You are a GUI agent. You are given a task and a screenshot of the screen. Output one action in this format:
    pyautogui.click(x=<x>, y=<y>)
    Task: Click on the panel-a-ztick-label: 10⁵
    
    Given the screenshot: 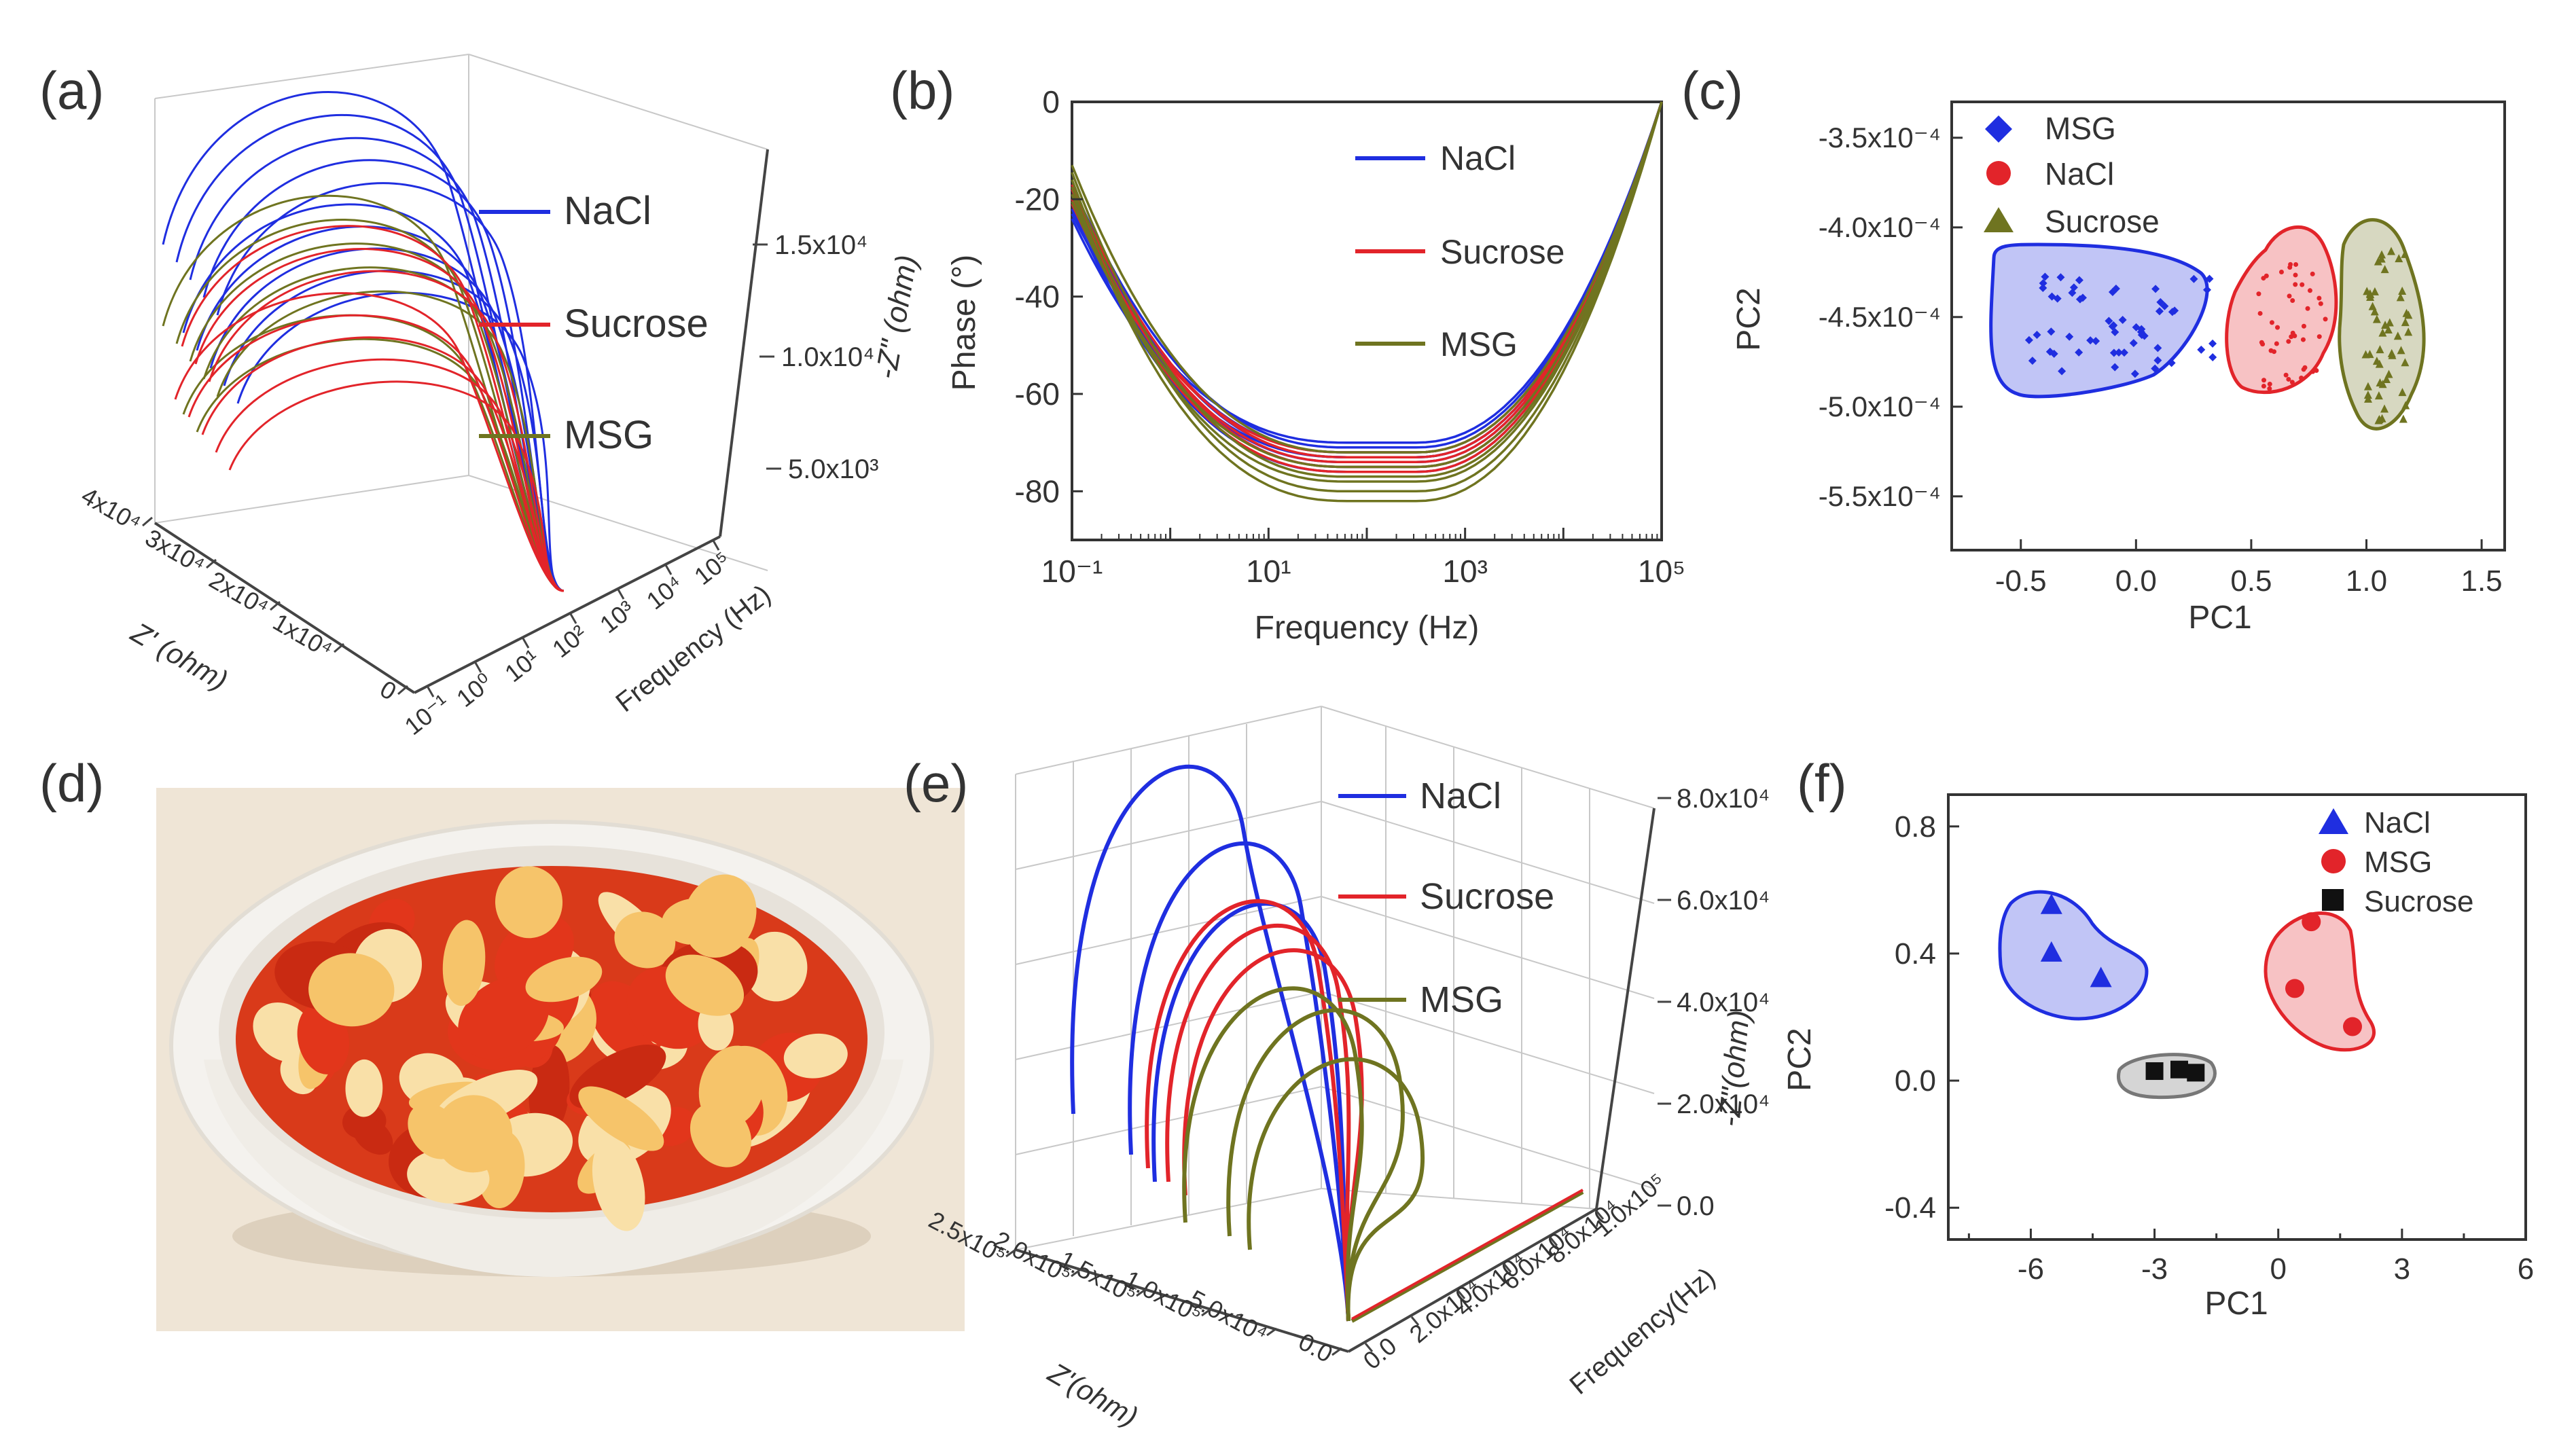 What is the action you would take?
    pyautogui.click(x=713, y=567)
    